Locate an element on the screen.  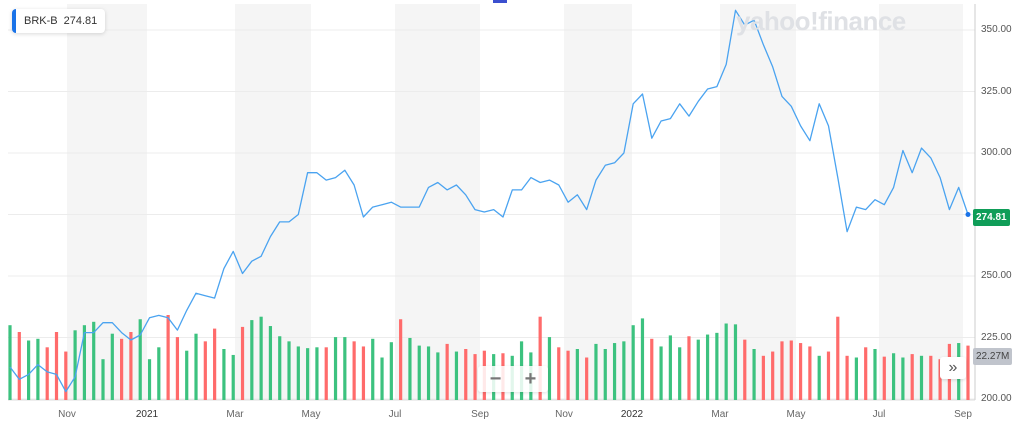
yahoo-finance-watermark: yahoo!finance is located at coordinates (821, 21).